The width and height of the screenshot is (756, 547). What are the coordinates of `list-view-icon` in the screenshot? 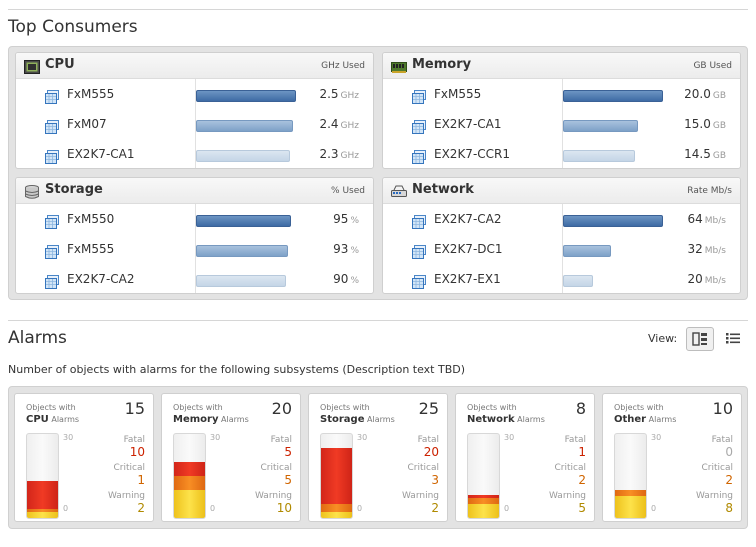 It's located at (733, 338).